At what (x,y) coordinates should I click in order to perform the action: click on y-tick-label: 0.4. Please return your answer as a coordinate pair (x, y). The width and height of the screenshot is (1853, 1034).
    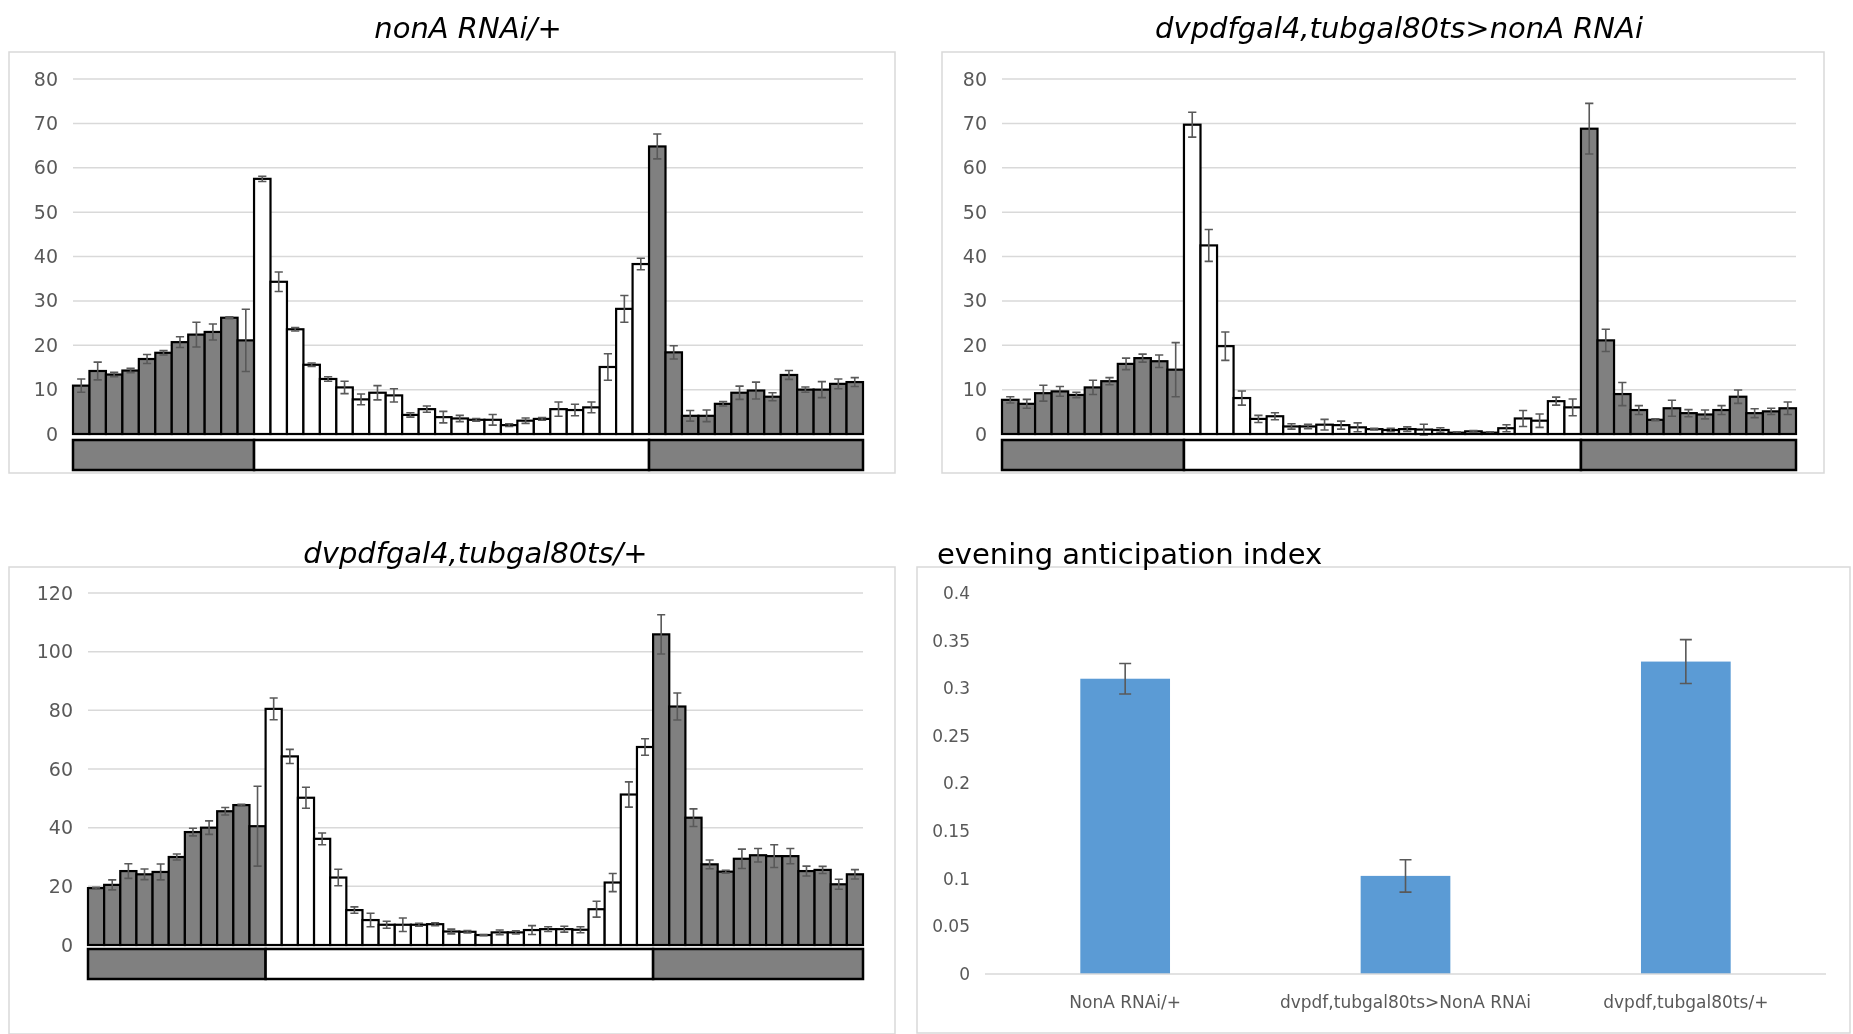
    Looking at the image, I should click on (956, 592).